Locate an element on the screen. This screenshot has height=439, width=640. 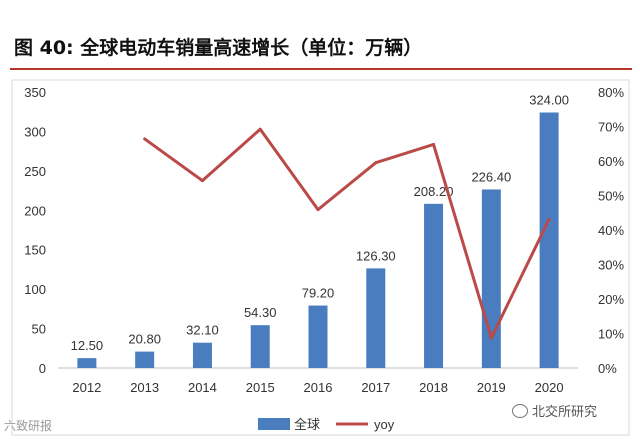
wechat-icon is located at coordinates (520, 411).